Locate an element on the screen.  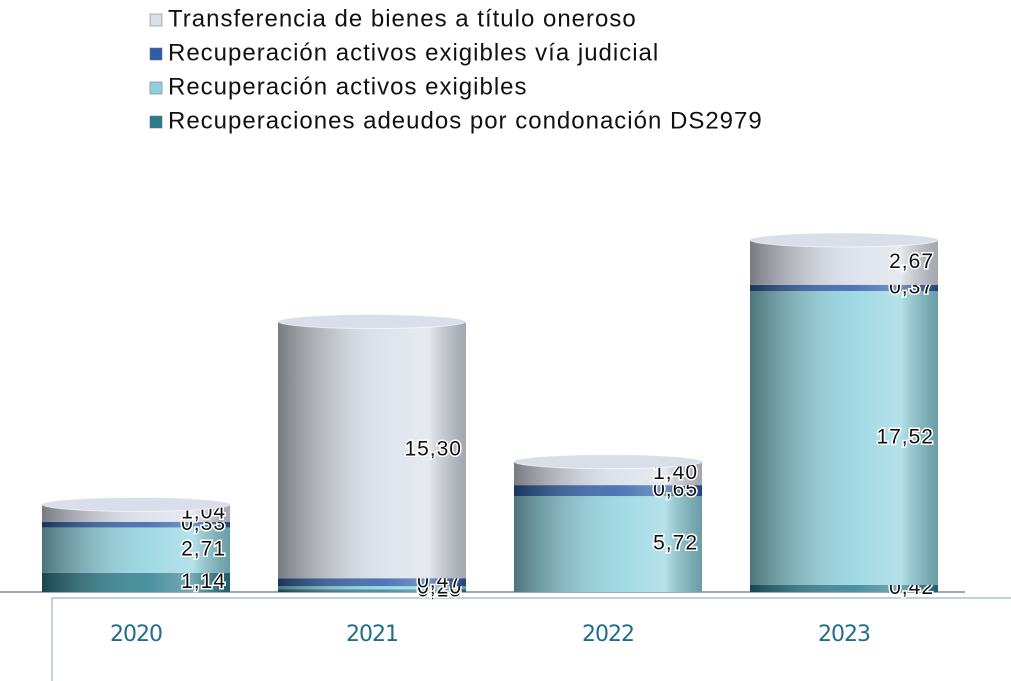
x-tick-label: 2020 is located at coordinates (136, 634).